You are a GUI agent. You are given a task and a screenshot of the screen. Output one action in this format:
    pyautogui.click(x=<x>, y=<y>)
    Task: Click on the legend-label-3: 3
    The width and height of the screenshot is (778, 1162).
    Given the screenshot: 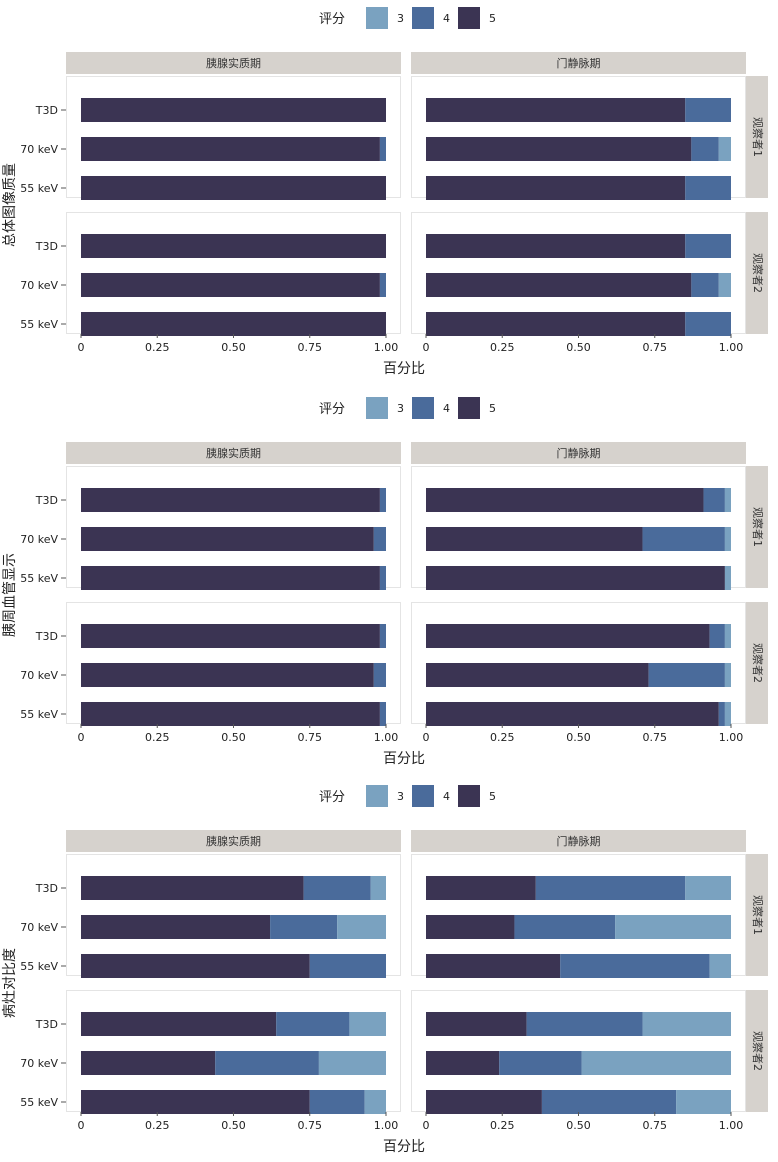 What is the action you would take?
    pyautogui.click(x=400, y=408)
    